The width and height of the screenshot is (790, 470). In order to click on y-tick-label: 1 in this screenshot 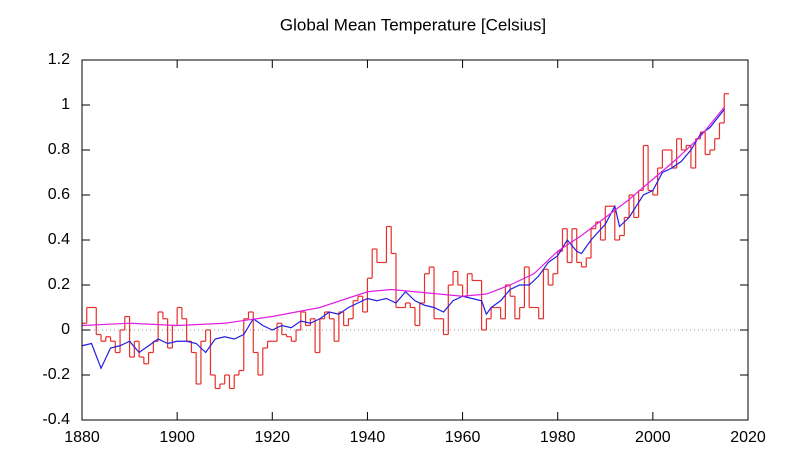, I will do `click(65, 104)`.